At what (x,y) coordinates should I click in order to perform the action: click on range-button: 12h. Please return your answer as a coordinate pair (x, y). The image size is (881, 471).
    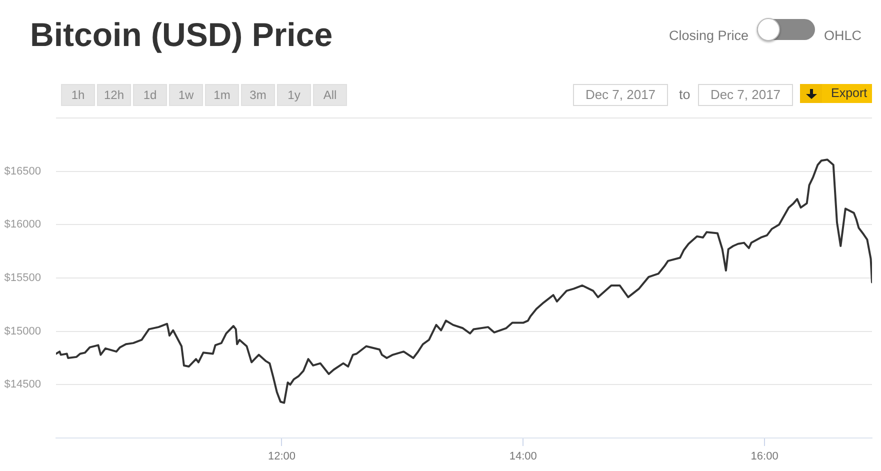
    Looking at the image, I should click on (114, 95).